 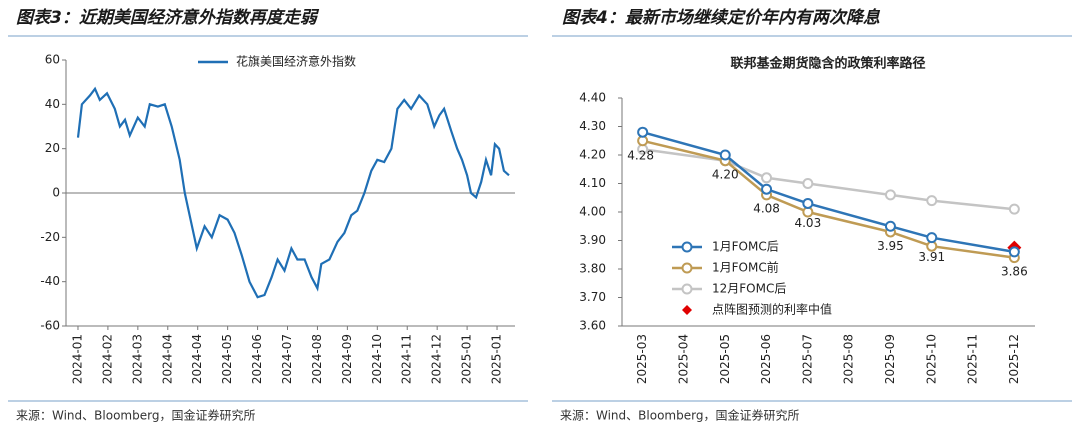 I want to click on x-tick-label: 2025-08, so click(x=849, y=359).